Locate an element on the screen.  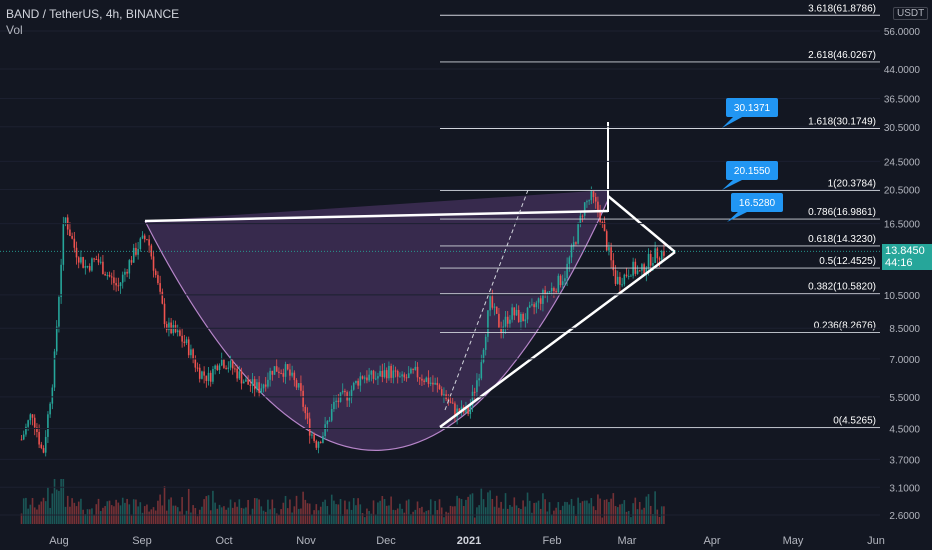
y-tick-label: 5.5000 is located at coordinates (904, 398).